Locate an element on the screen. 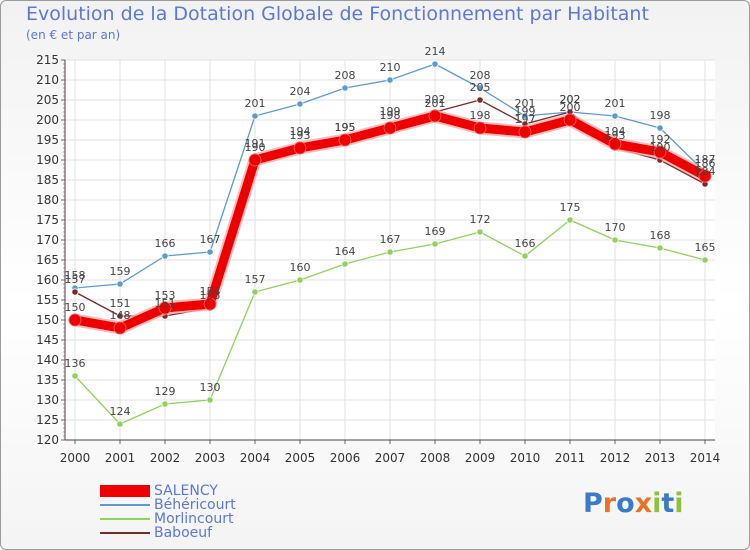  legend-item-salency: SALENCY is located at coordinates (168, 491).